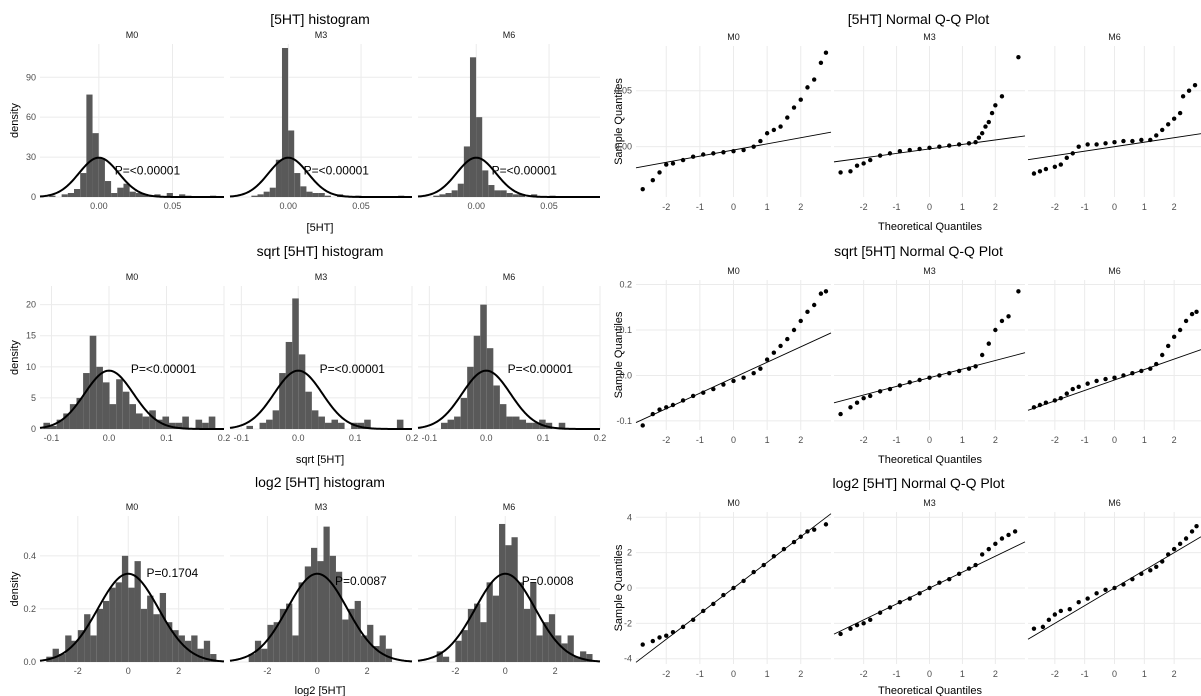 Image resolution: width=1201 pixels, height=696 pixels. Describe the element at coordinates (361, 206) in the screenshot. I see `x-tick-label: 0.05` at that location.